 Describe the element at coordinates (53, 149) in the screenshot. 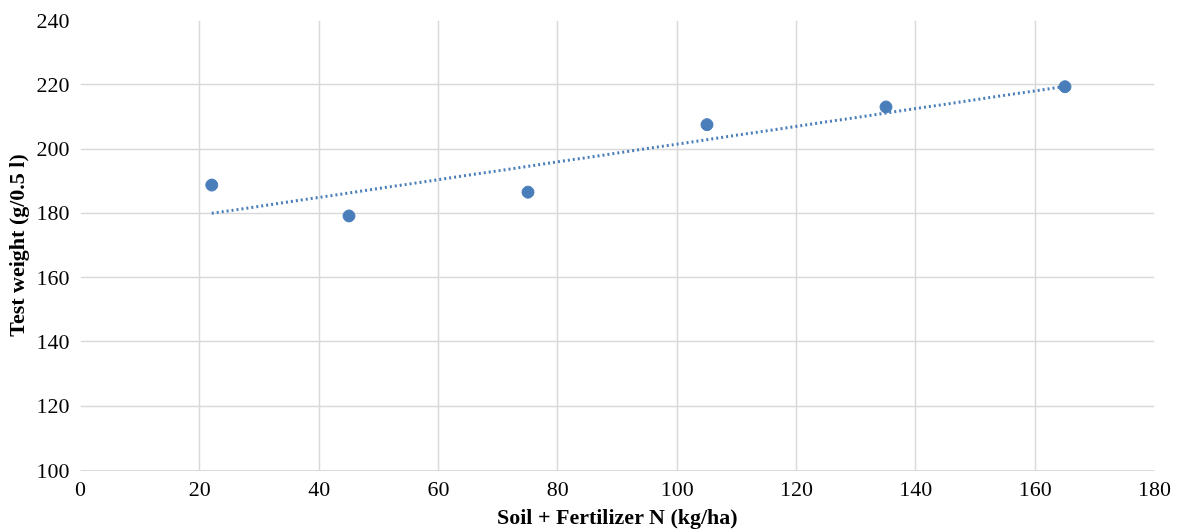

I see `y-tick-label: 200` at that location.